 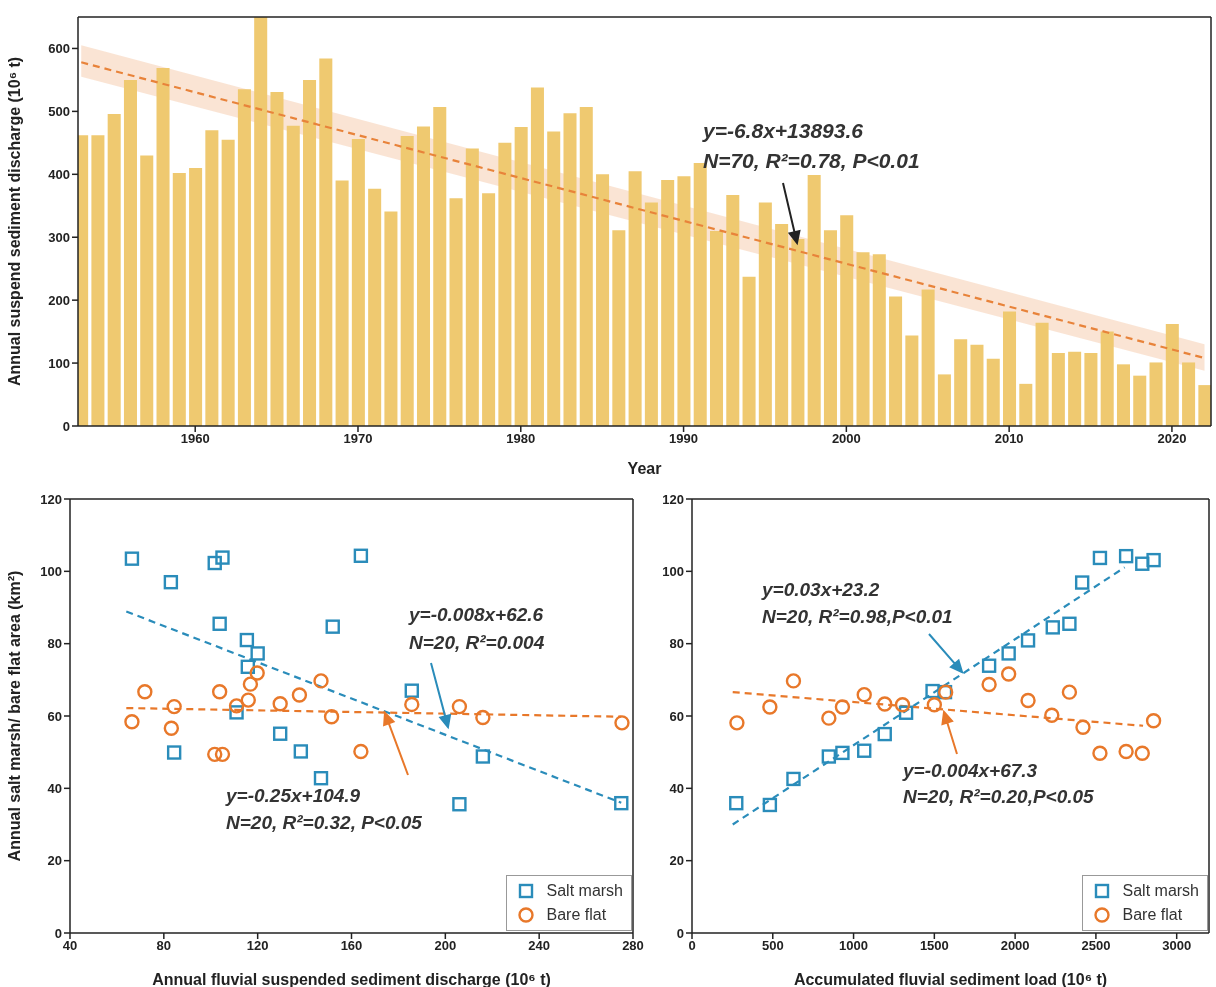 What do you see at coordinates (1172, 439) in the screenshot?
I see `x-tick-label: 2020` at bounding box center [1172, 439].